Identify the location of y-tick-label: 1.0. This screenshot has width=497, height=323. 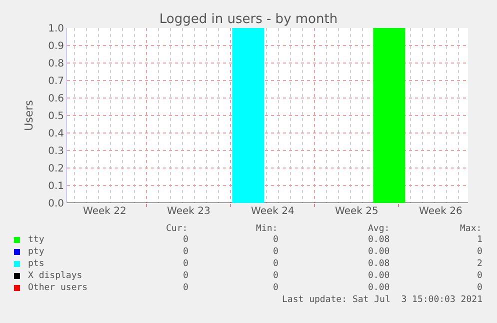
(56, 29).